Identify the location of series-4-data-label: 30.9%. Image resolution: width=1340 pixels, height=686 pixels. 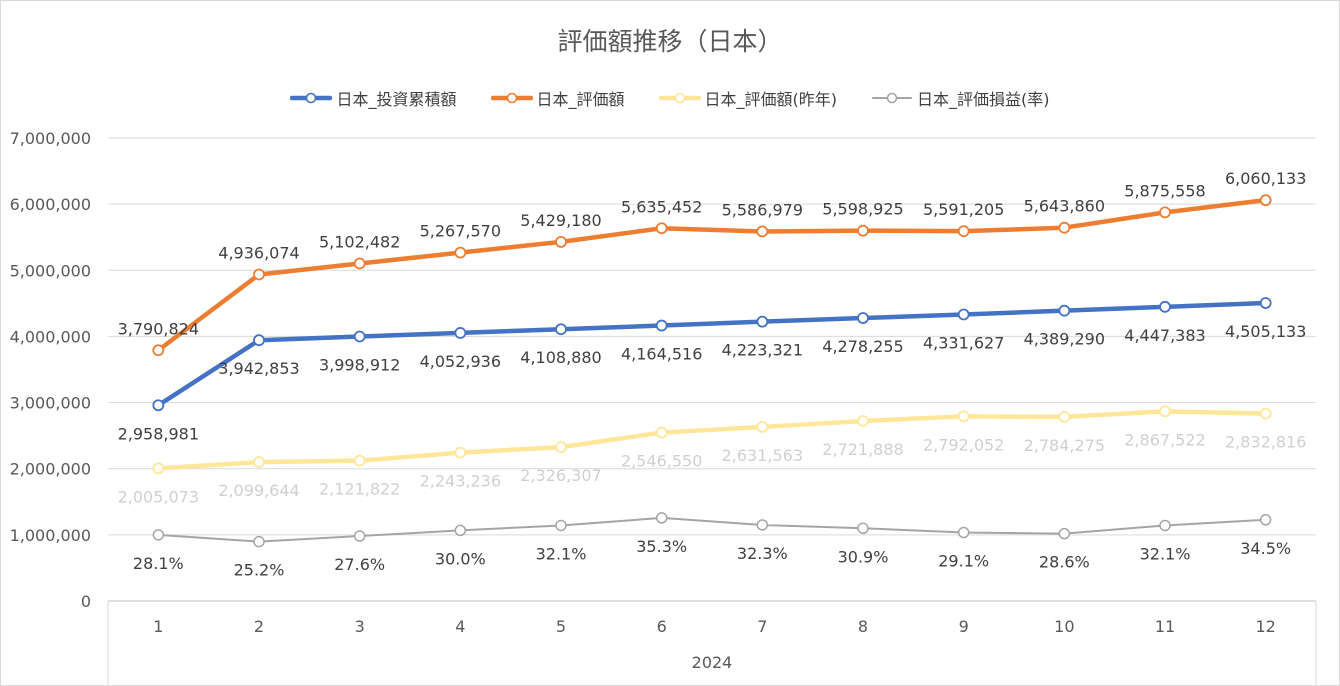
(863, 556).